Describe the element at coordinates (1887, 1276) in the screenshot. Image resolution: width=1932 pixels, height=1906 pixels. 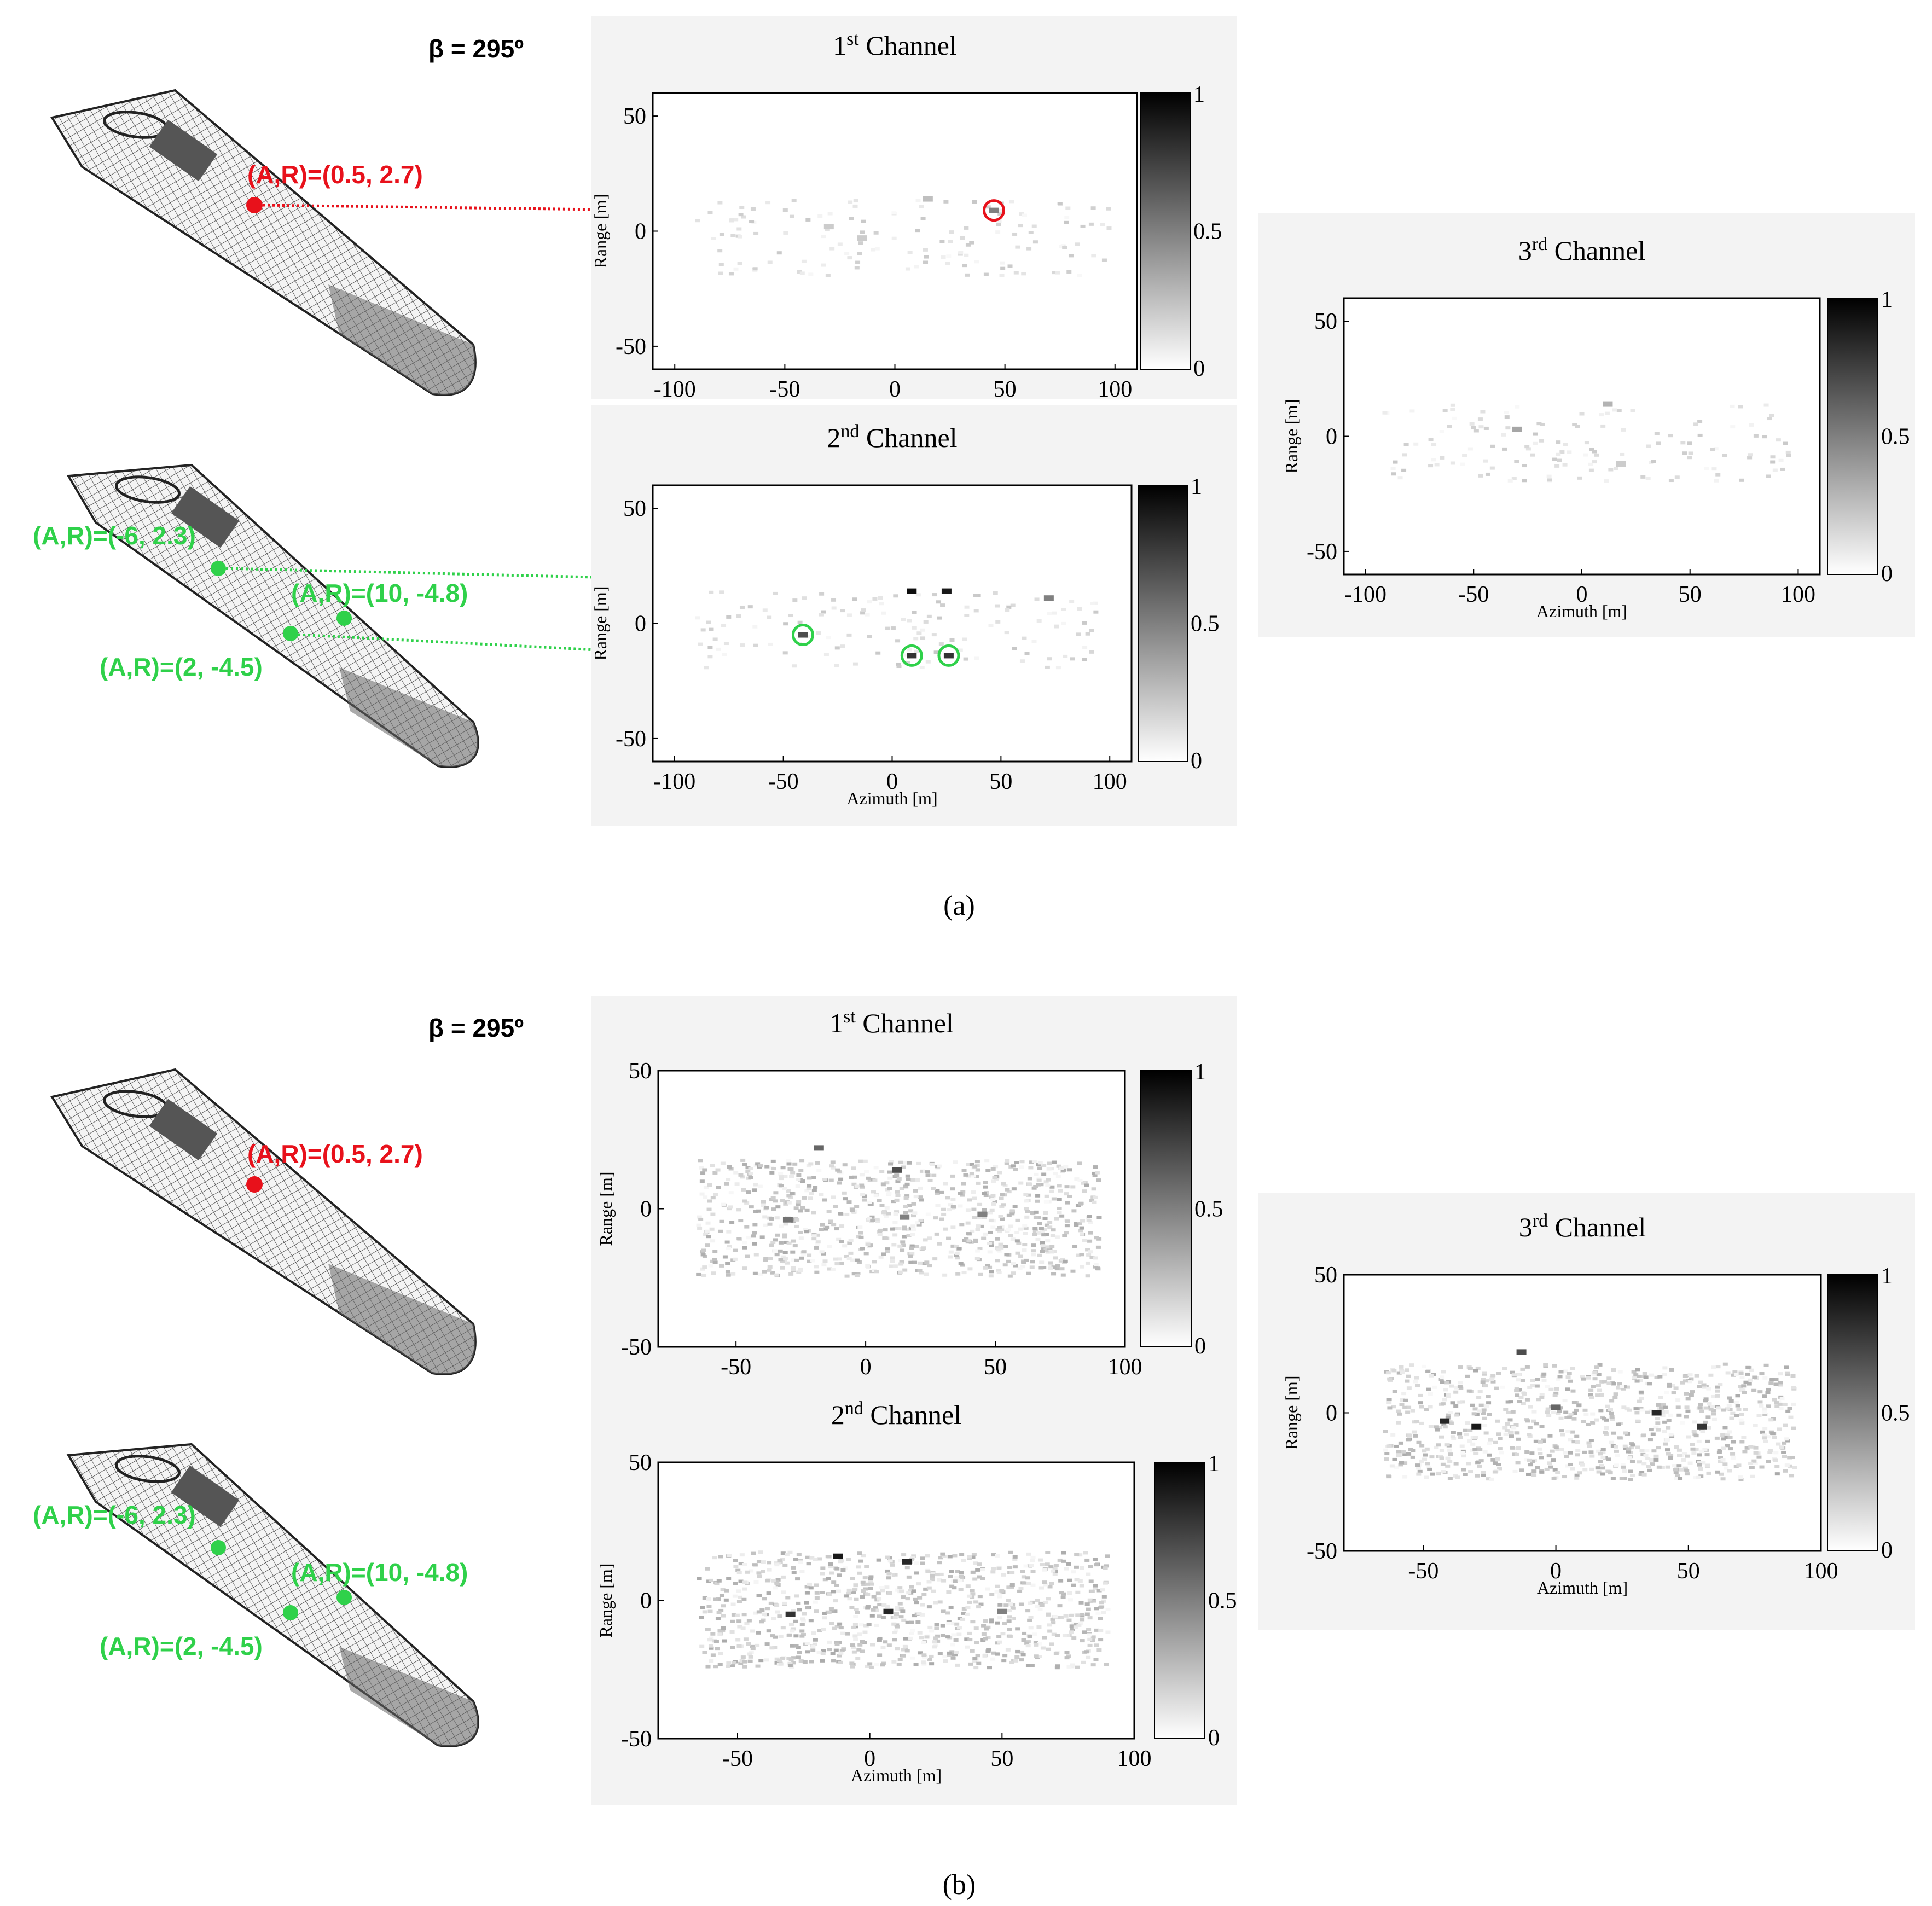
I see `colorbar-tick-label: 1` at that location.